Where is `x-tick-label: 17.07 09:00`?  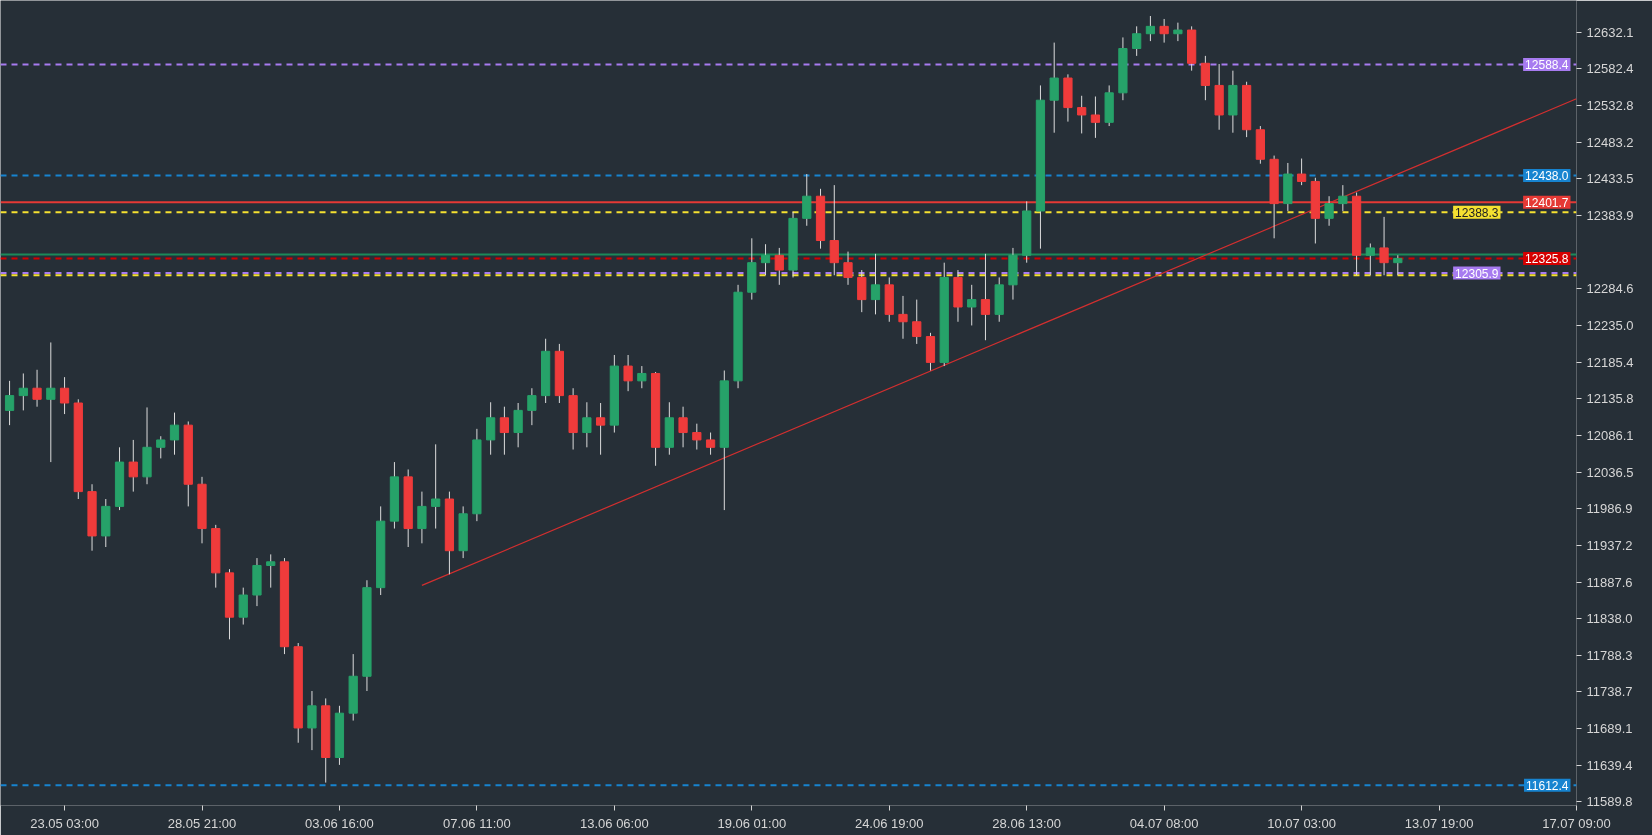
x-tick-label: 17.07 09:00 is located at coordinates (1576, 823).